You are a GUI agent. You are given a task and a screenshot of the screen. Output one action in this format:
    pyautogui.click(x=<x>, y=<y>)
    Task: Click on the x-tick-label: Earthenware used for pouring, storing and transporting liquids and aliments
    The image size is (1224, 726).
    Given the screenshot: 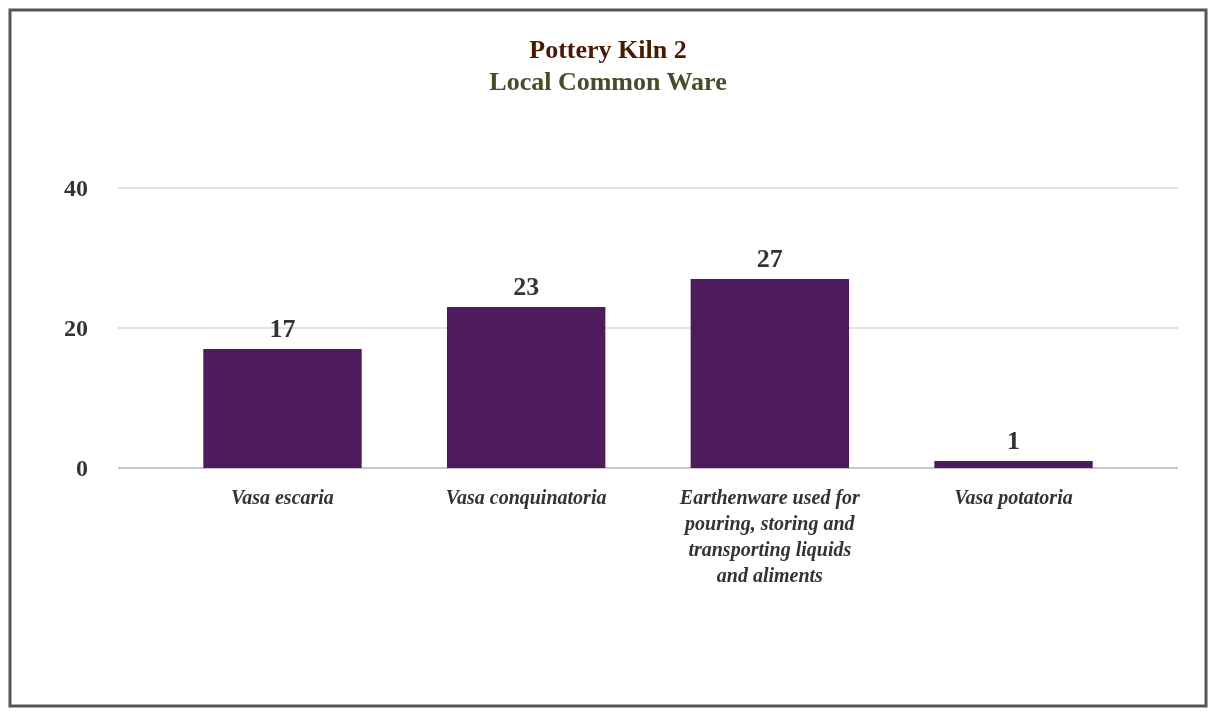 What is the action you would take?
    pyautogui.click(x=769, y=536)
    